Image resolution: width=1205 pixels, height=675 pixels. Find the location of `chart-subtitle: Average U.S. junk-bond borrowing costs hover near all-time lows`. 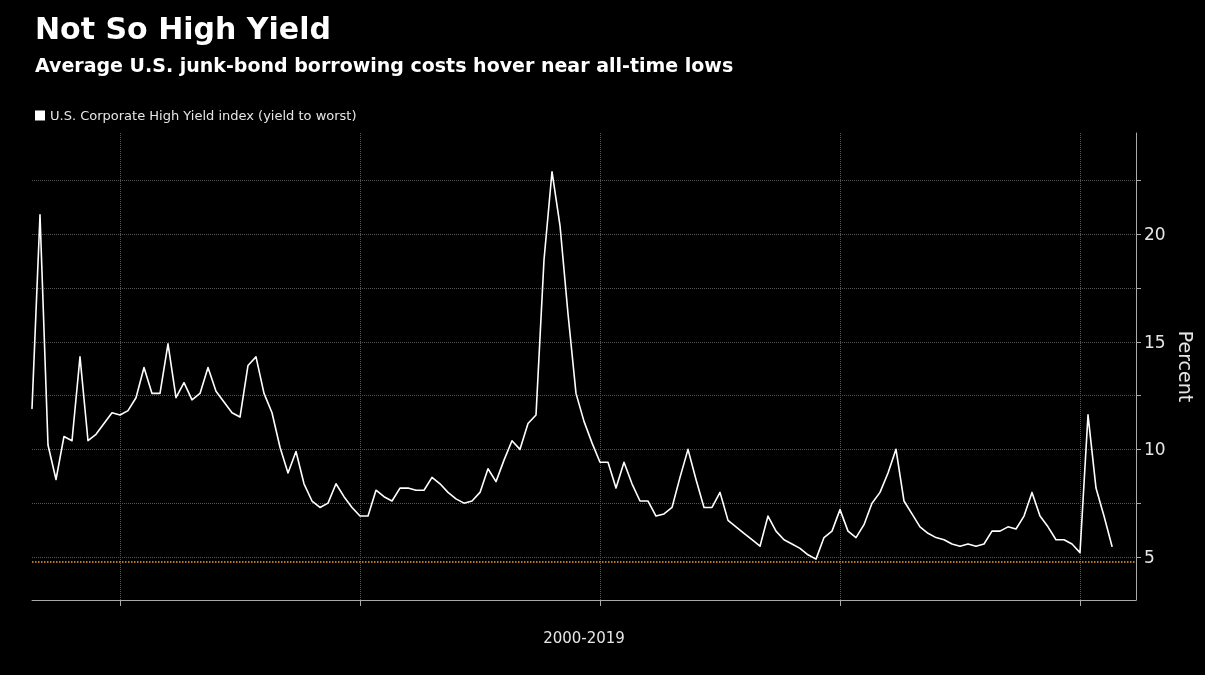

chart-subtitle: Average U.S. junk-bond borrowing costs hover near all-time lows is located at coordinates (384, 64).